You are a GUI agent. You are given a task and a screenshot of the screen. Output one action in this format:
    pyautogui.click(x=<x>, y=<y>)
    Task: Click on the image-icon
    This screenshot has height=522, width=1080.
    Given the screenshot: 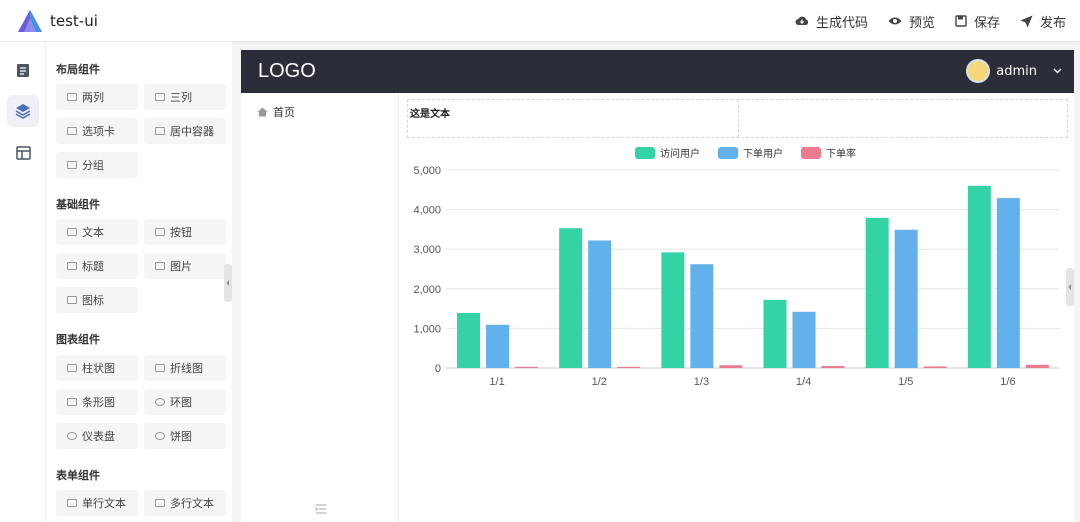 What is the action you would take?
    pyautogui.click(x=160, y=266)
    